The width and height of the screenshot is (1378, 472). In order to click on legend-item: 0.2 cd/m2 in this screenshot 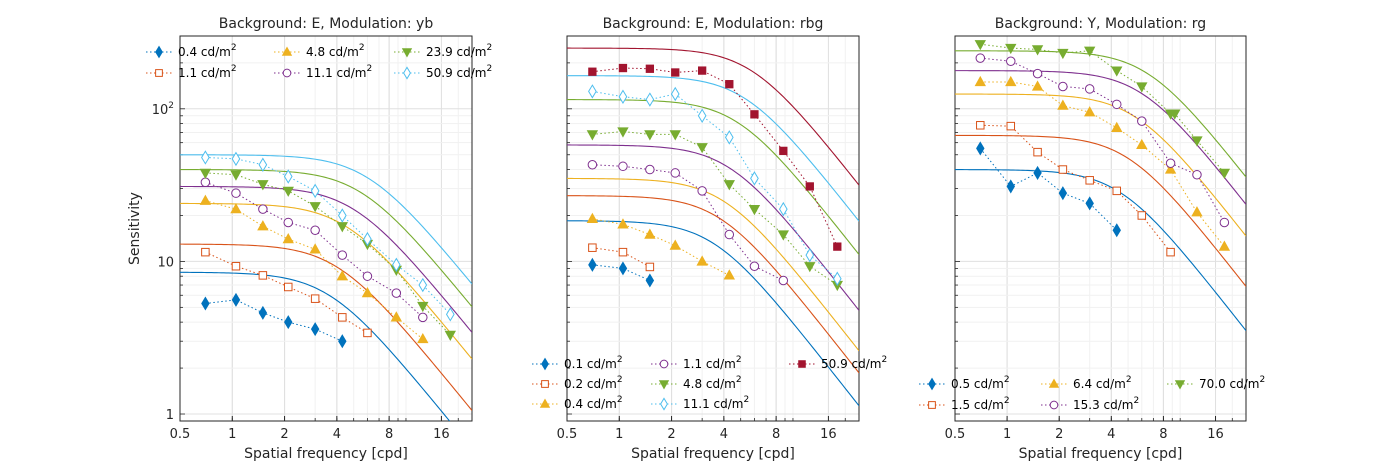, I will do `click(577, 383)`.